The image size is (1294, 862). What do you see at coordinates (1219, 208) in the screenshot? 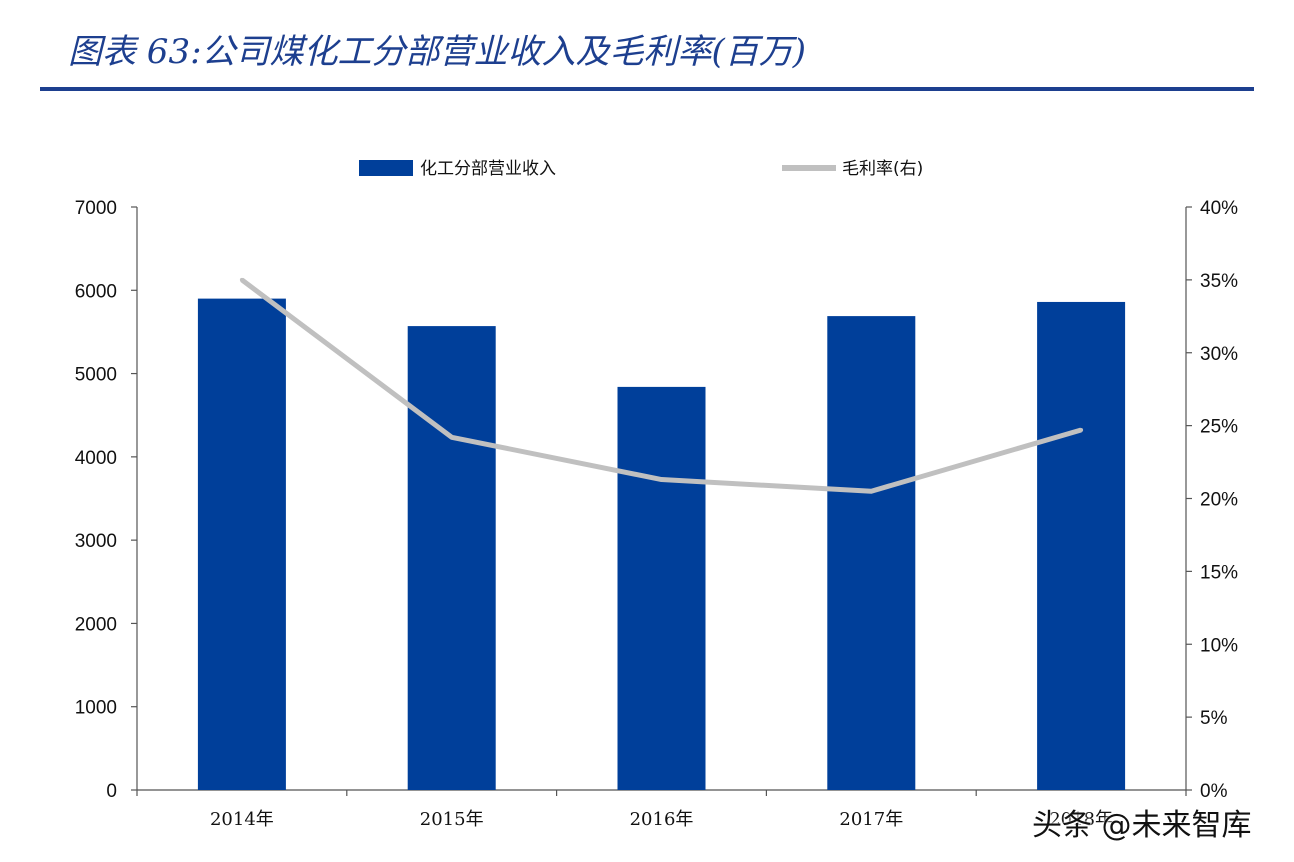
I see `y-right-tick-label: 40%` at bounding box center [1219, 208].